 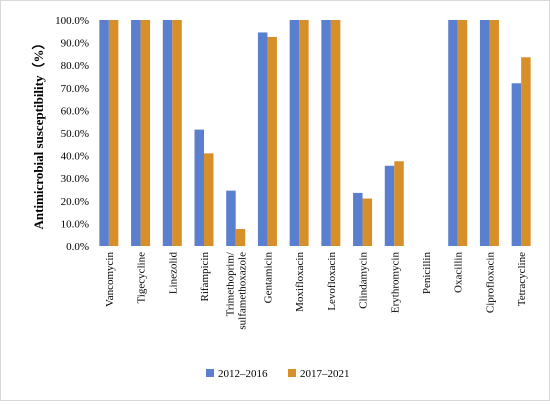 I want to click on x-tick-label: Trimethoprim/sulfamethoxazole, so click(x=237, y=290).